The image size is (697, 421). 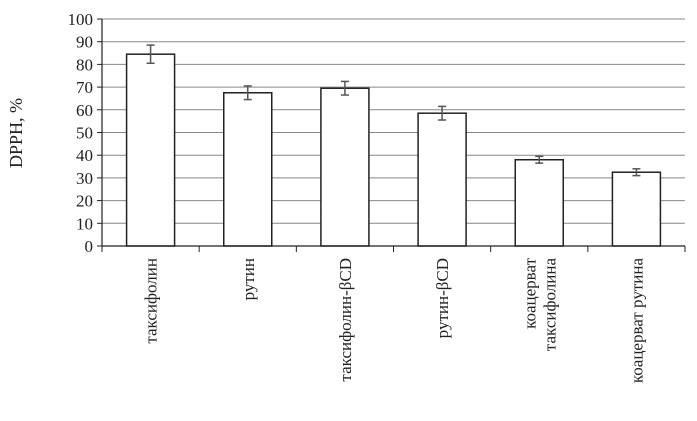 What do you see at coordinates (16, 133) in the screenshot?
I see `y-axis-title: DPPH, %` at bounding box center [16, 133].